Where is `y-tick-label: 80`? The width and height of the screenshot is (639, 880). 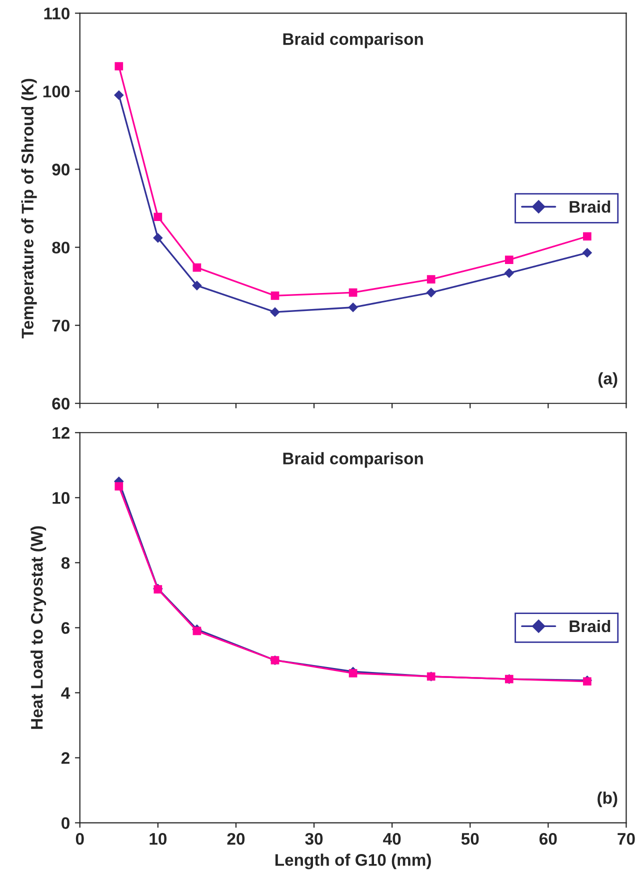
y-tick-label: 80 is located at coordinates (61, 248).